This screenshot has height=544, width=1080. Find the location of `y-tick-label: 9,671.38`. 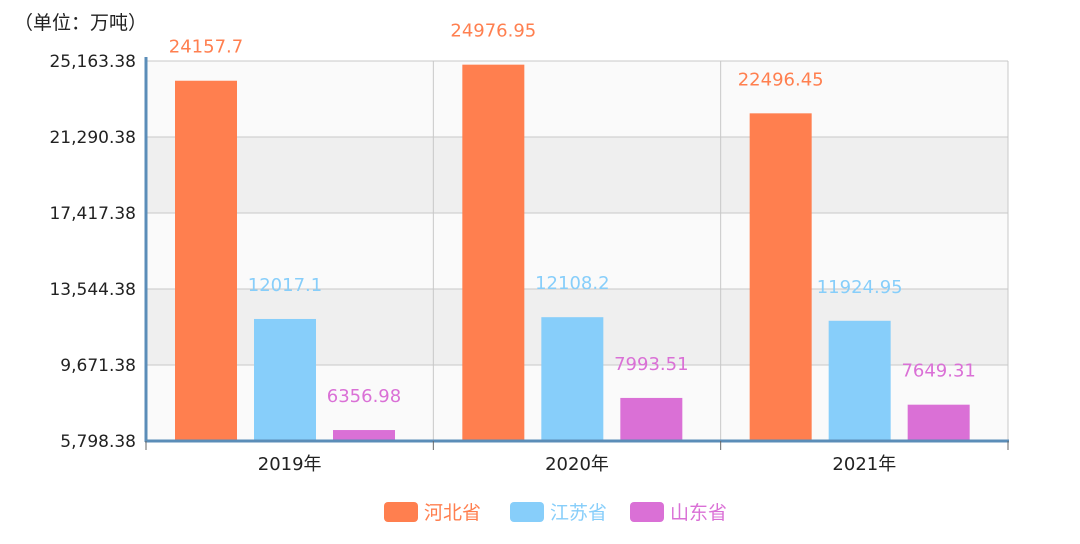

y-tick-label: 9,671.38 is located at coordinates (98, 366).